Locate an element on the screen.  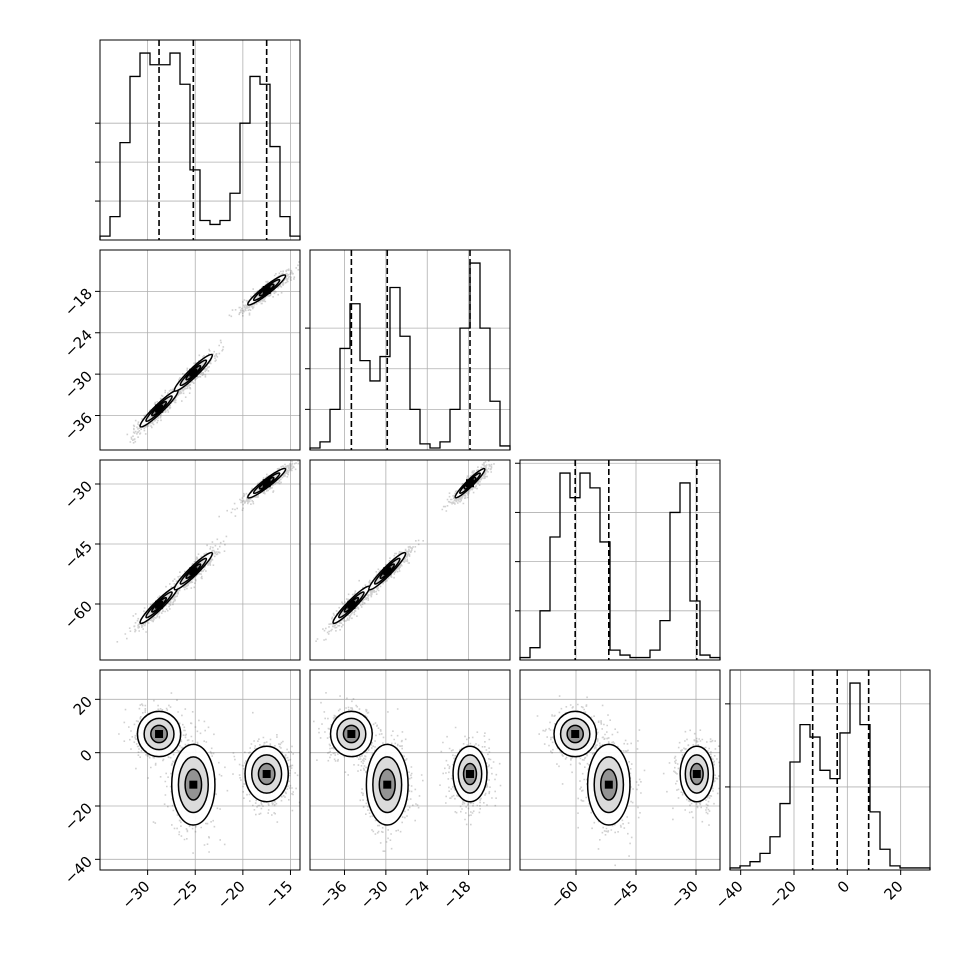
scatter-panel-1-0: −36 −30 −24 −18 is located at coordinates (181, 350).